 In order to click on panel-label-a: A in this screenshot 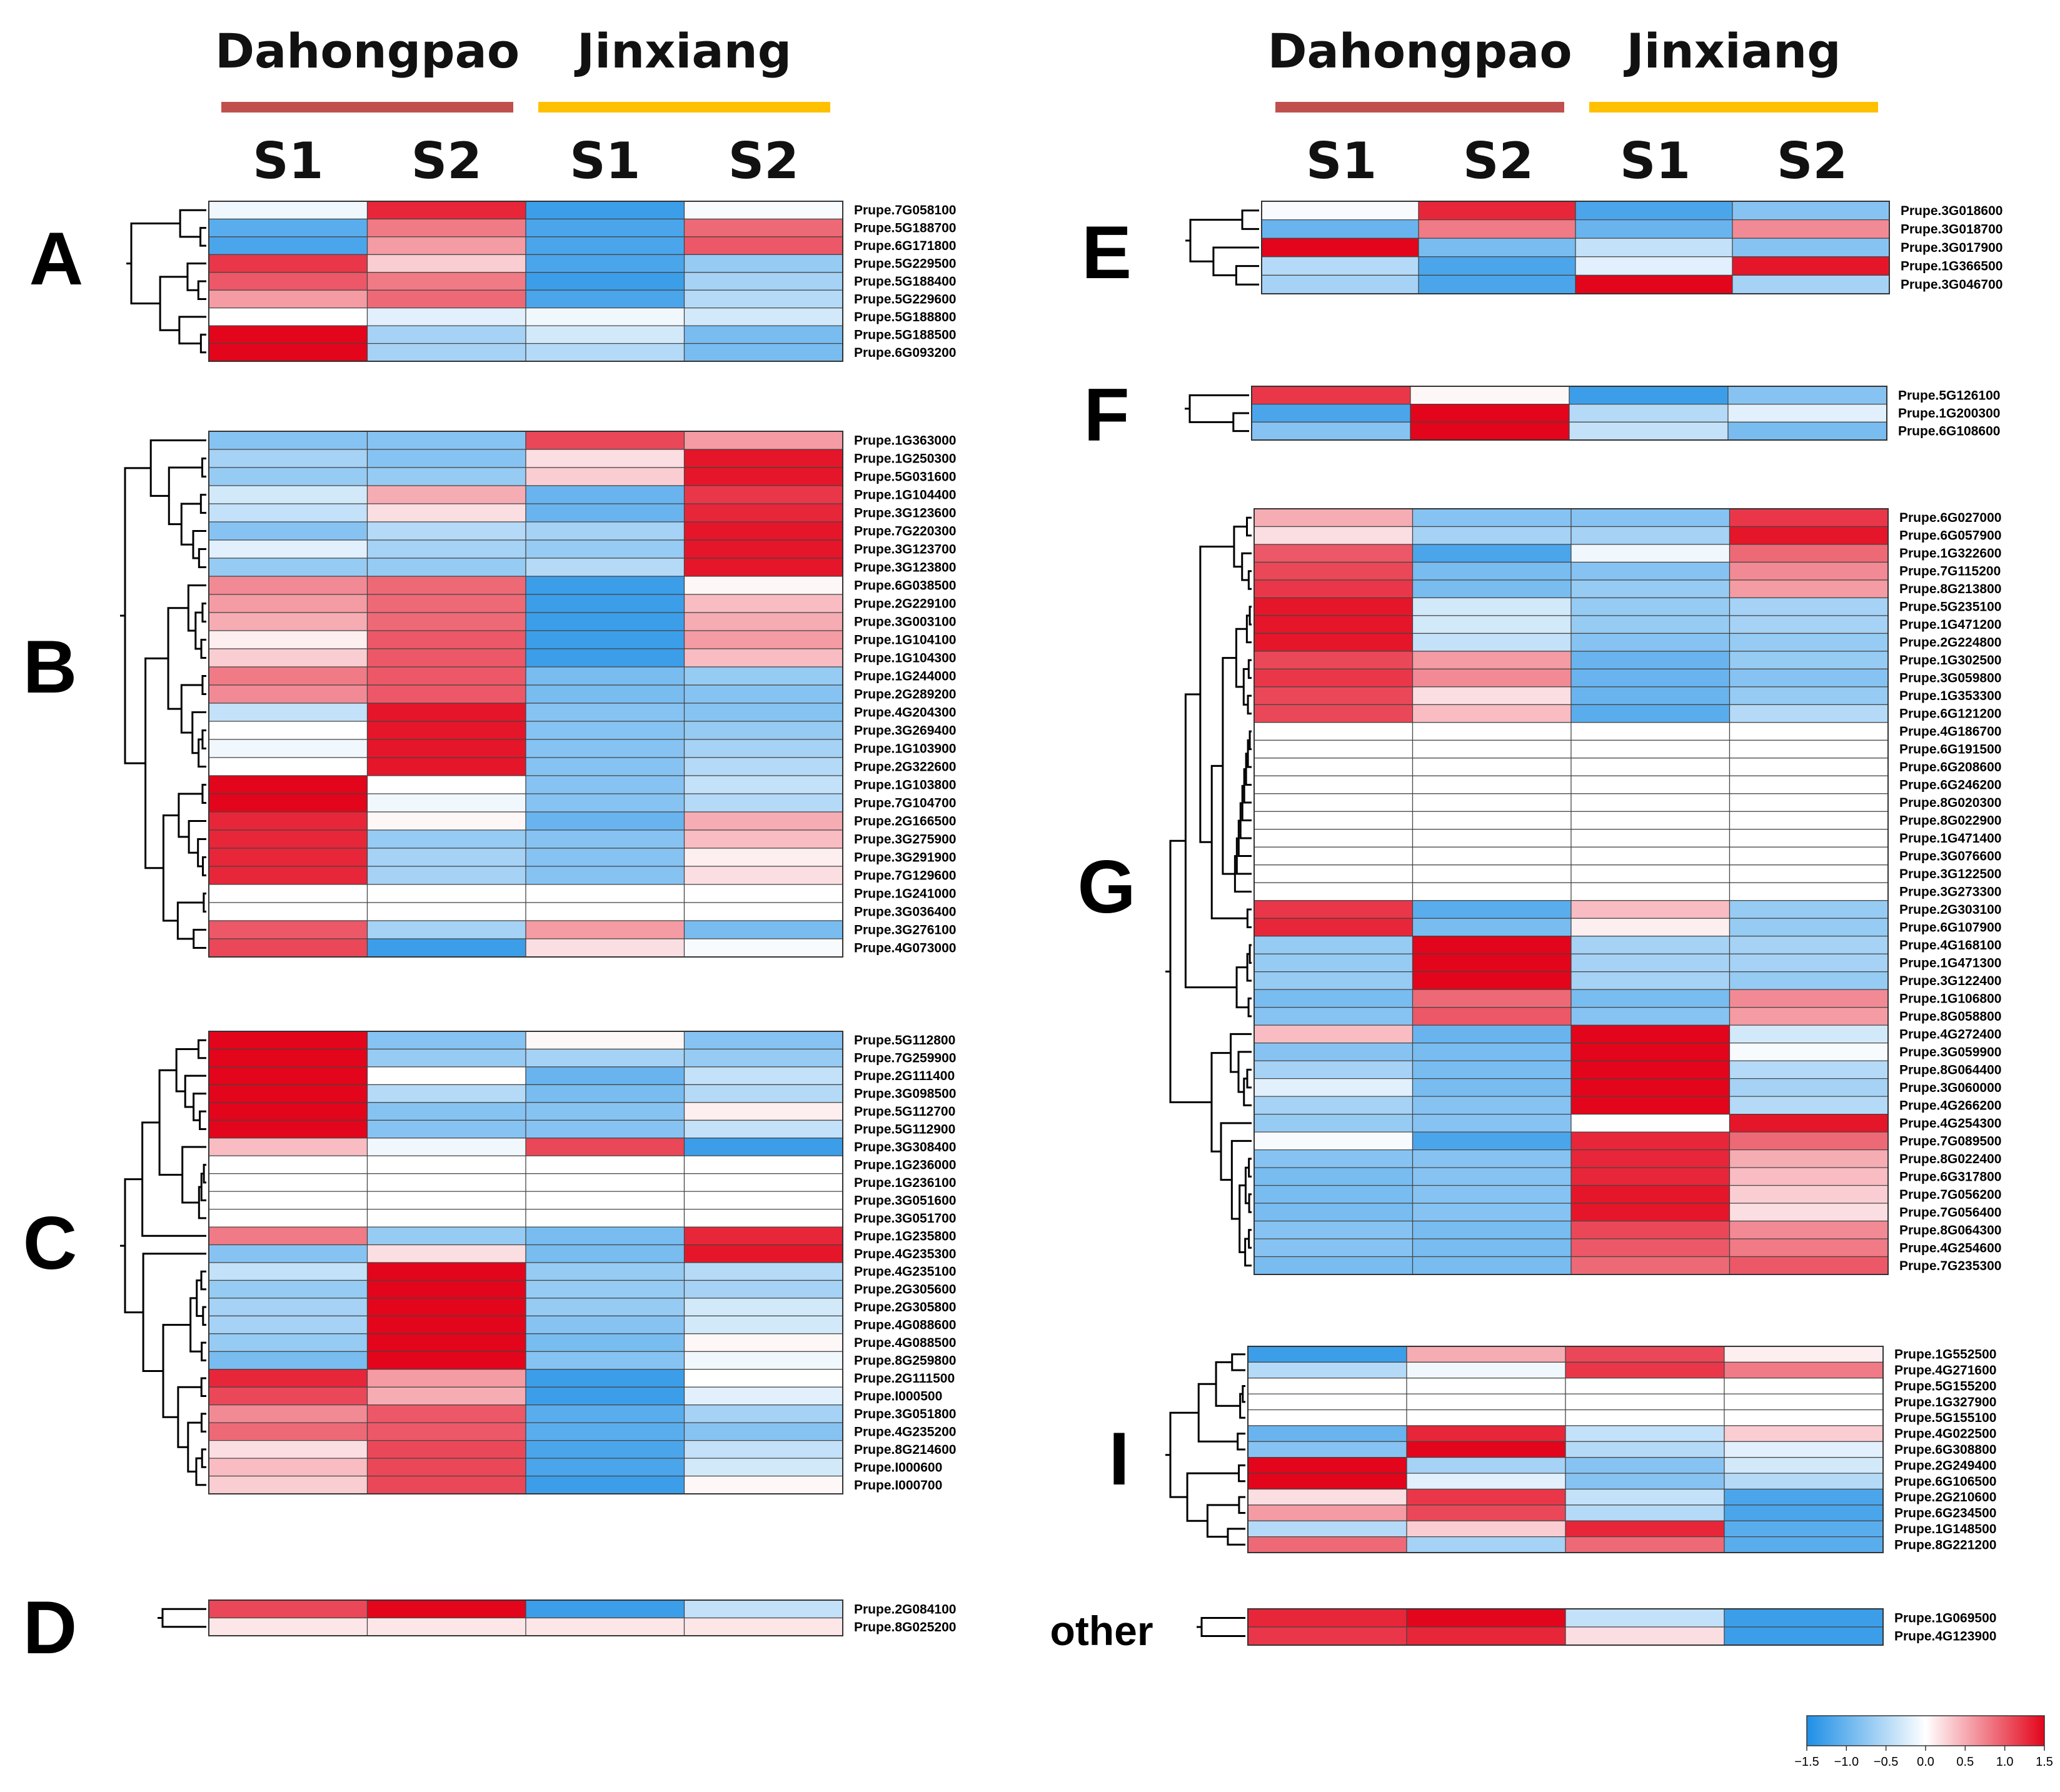, I will do `click(56, 259)`.